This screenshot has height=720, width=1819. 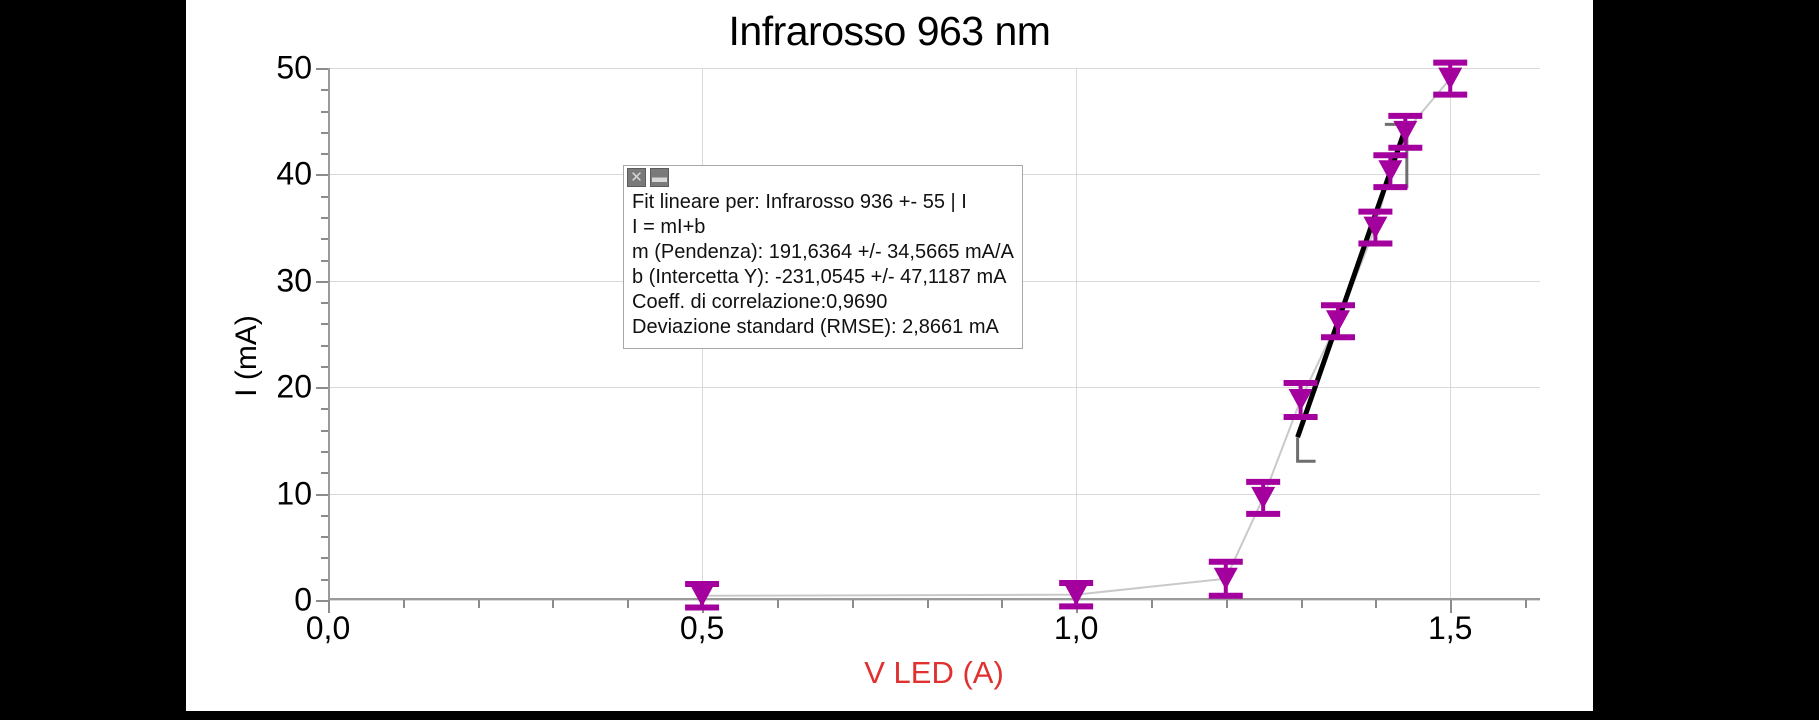 What do you see at coordinates (823, 177) in the screenshot?
I see `fit-callout-titlebar: ✕ ▬` at bounding box center [823, 177].